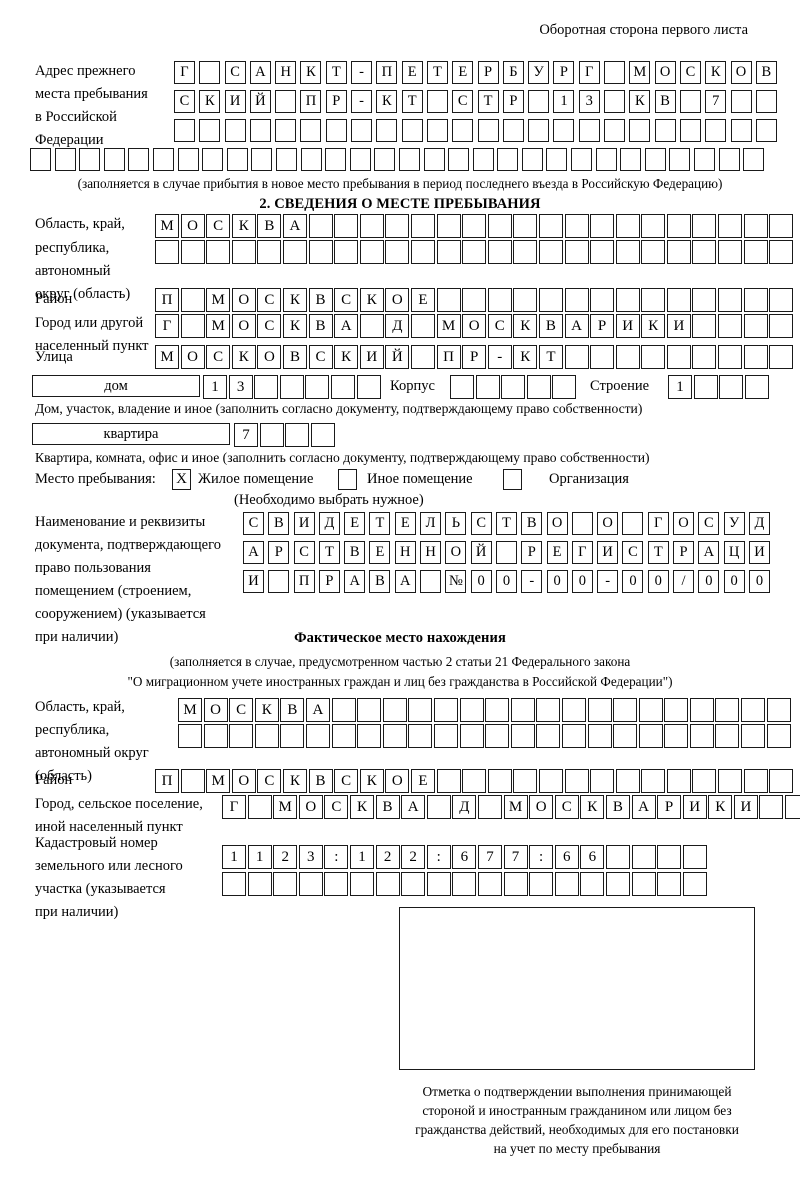  Describe the element at coordinates (513, 72) in the screenshot. I see `char-cell: Б` at that location.